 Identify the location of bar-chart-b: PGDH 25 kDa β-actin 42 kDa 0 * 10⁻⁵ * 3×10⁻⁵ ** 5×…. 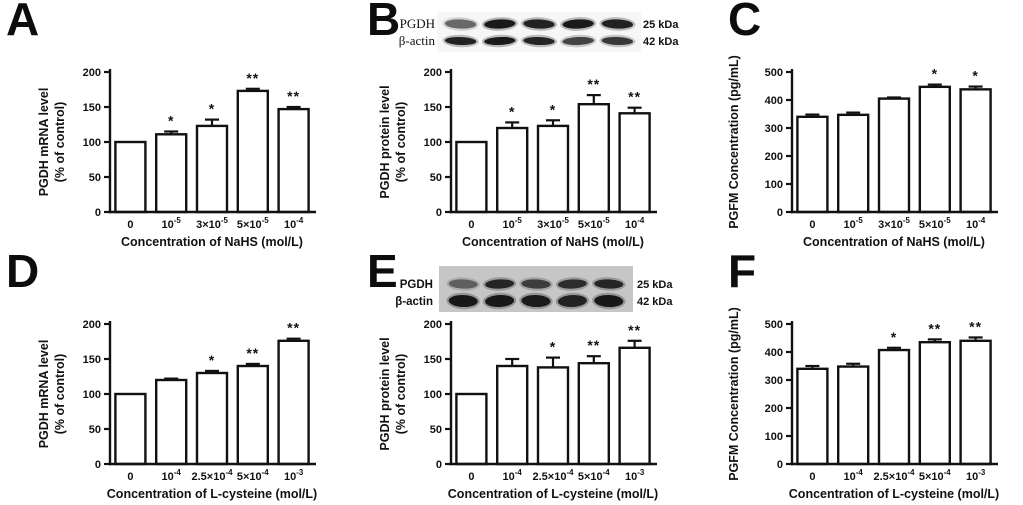
(528, 130).